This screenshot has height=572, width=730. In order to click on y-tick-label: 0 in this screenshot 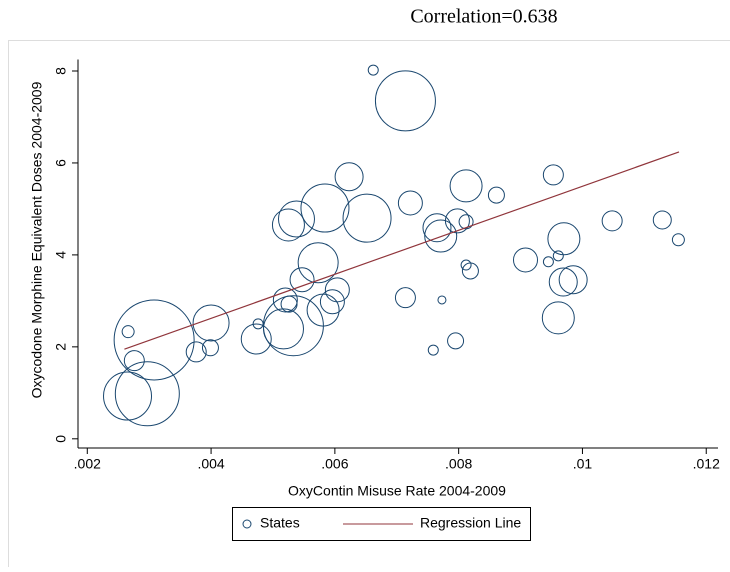, I will do `click(61, 439)`.